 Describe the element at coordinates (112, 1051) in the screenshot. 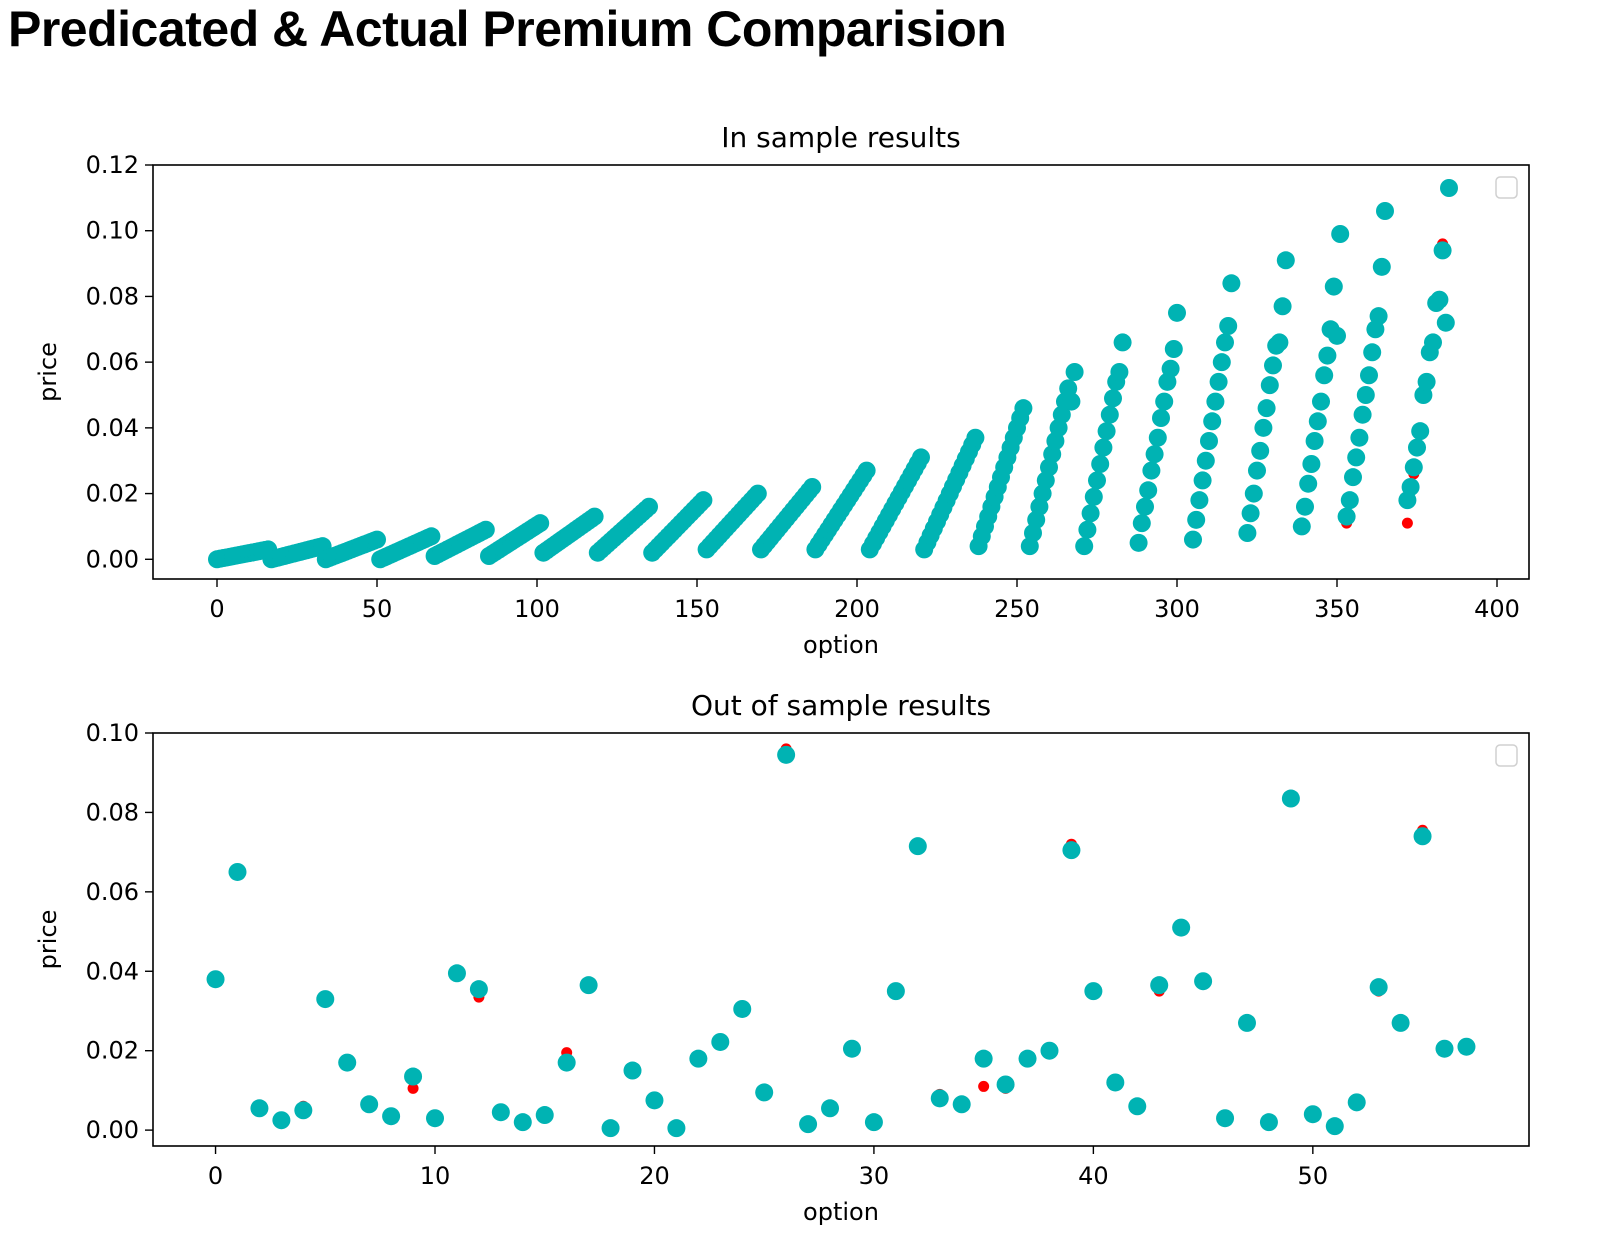

I see `y-tick-label: 0.02` at that location.